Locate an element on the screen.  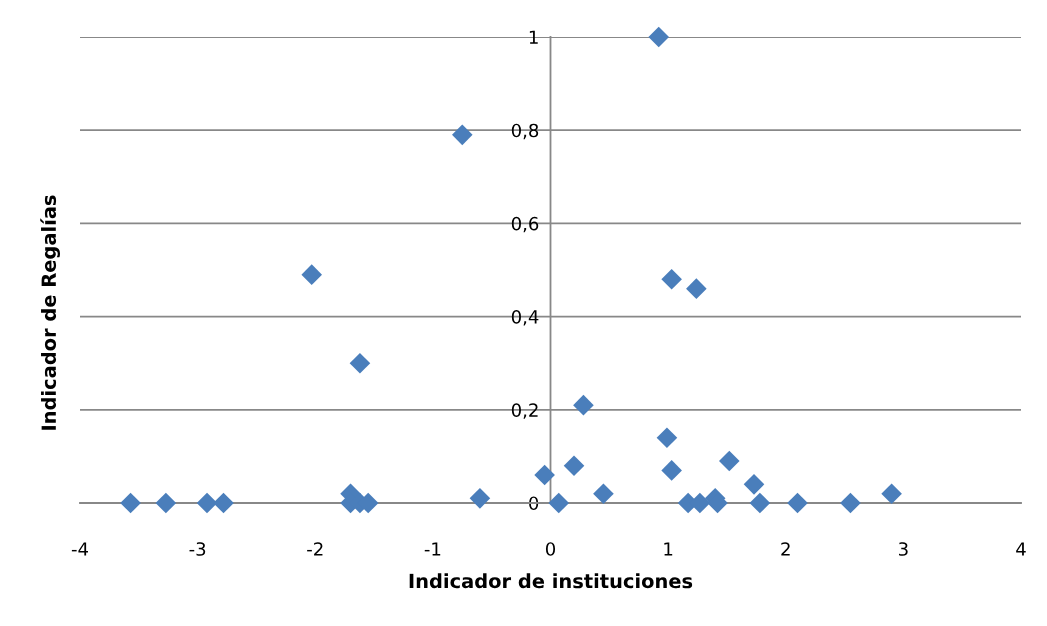
x-tick-label: -4 is located at coordinates (79, 549).